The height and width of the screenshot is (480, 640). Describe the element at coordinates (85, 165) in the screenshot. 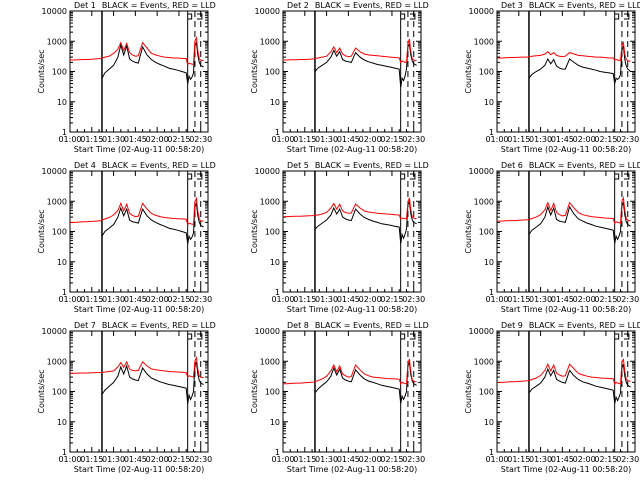

I see `panel-title-det: Det 4` at that location.